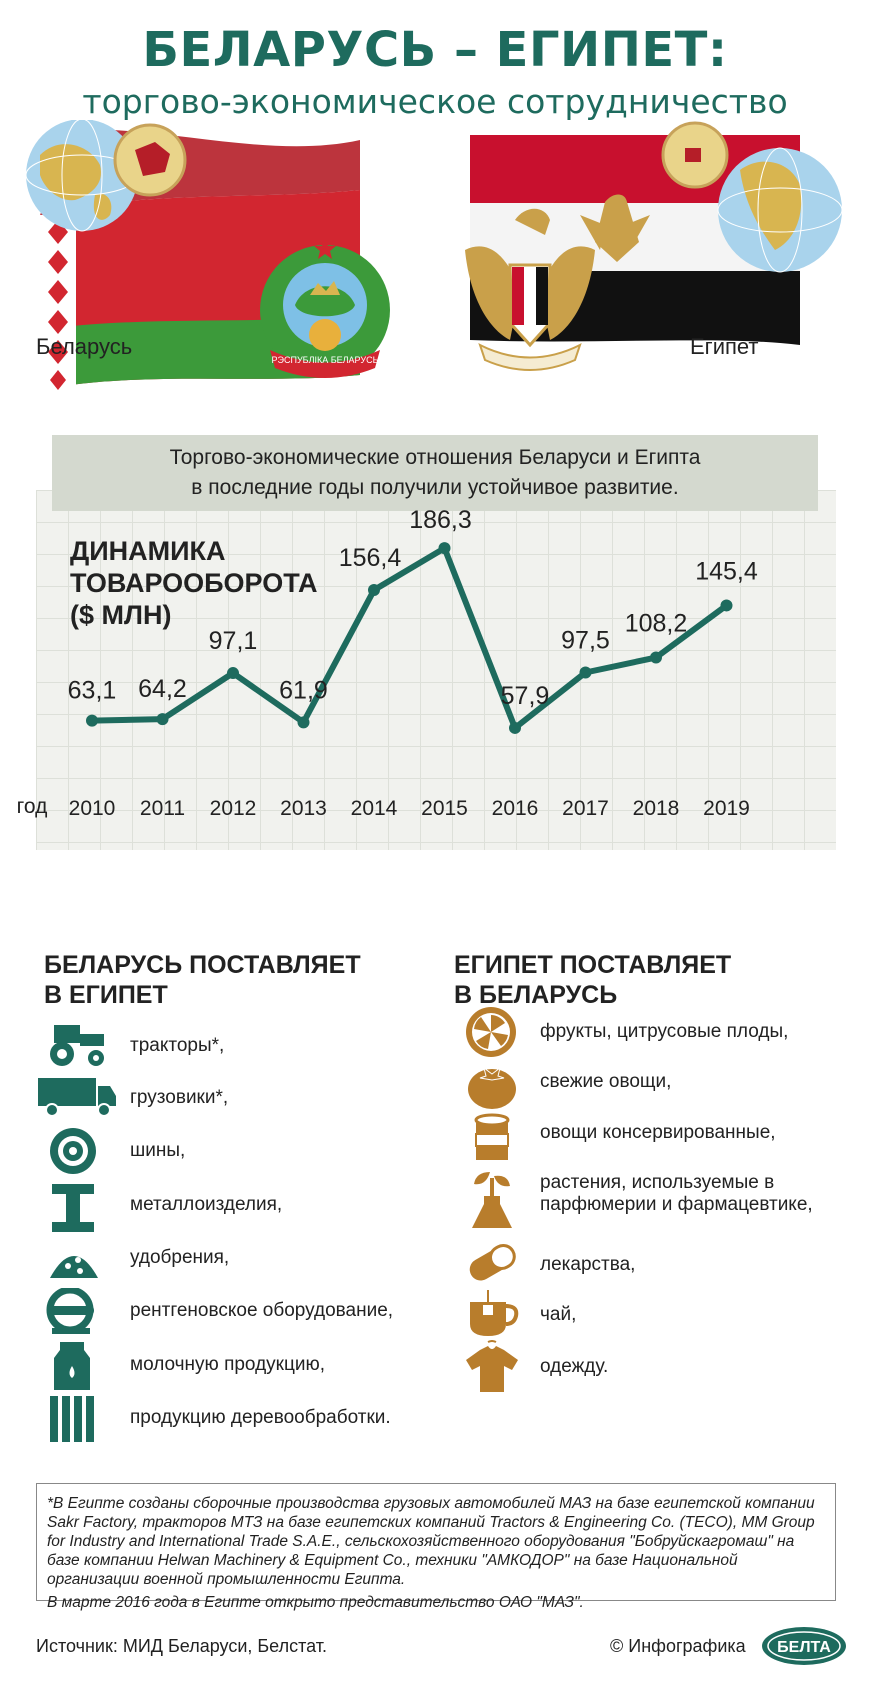  What do you see at coordinates (182, 1646) in the screenshot?
I see `source-text: Источник: МИД Беларуси, Белстат.` at bounding box center [182, 1646].